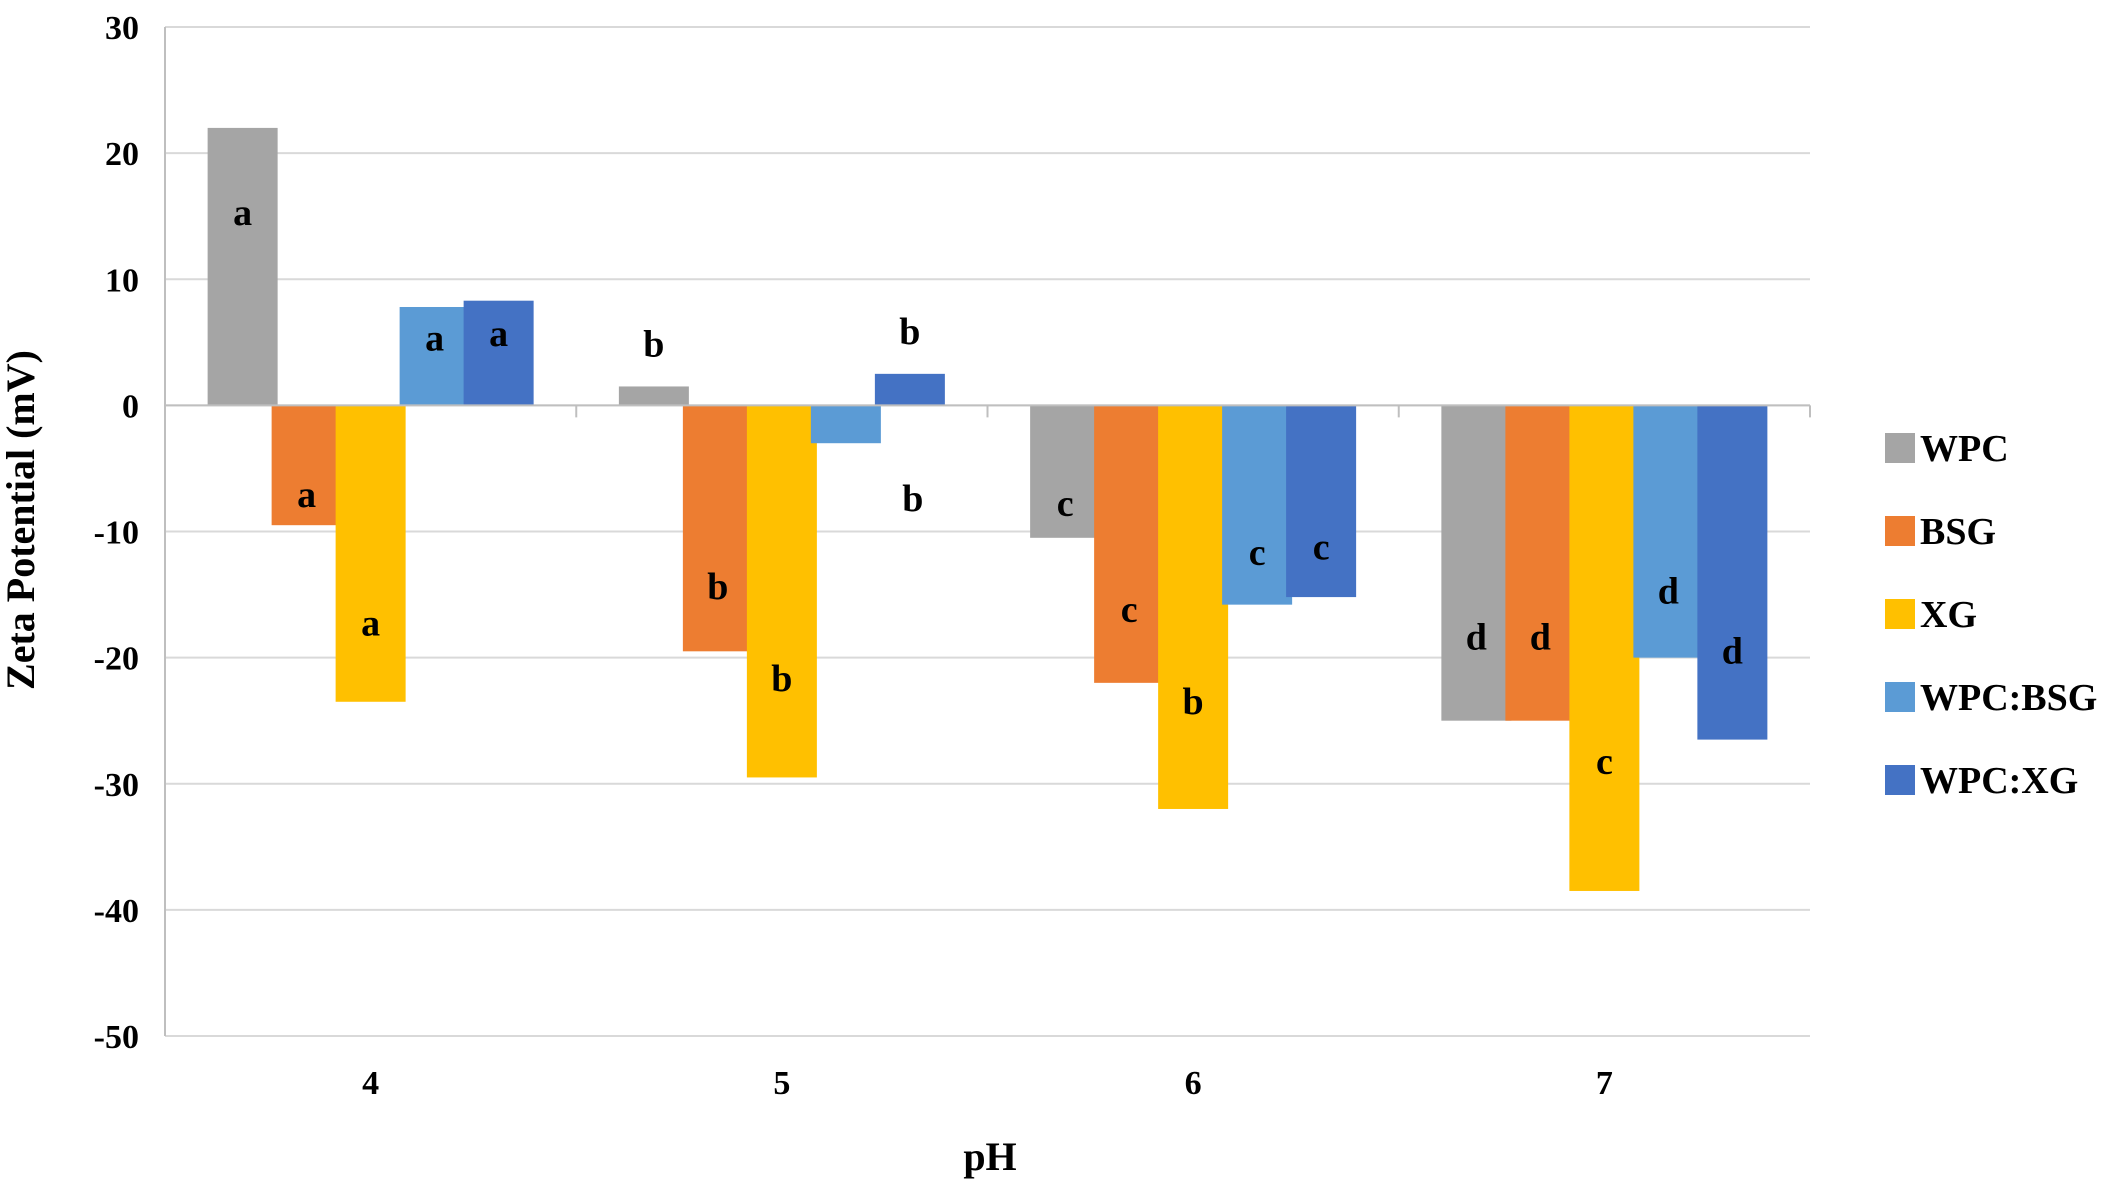 This screenshot has width=2128, height=1187. I want to click on bar-bsg-ph4, so click(306, 465).